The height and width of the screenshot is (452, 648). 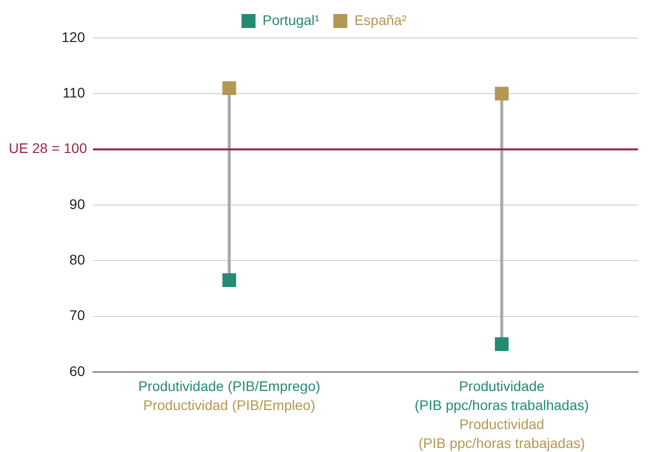 I want to click on y-tick-label: 110, so click(x=74, y=92).